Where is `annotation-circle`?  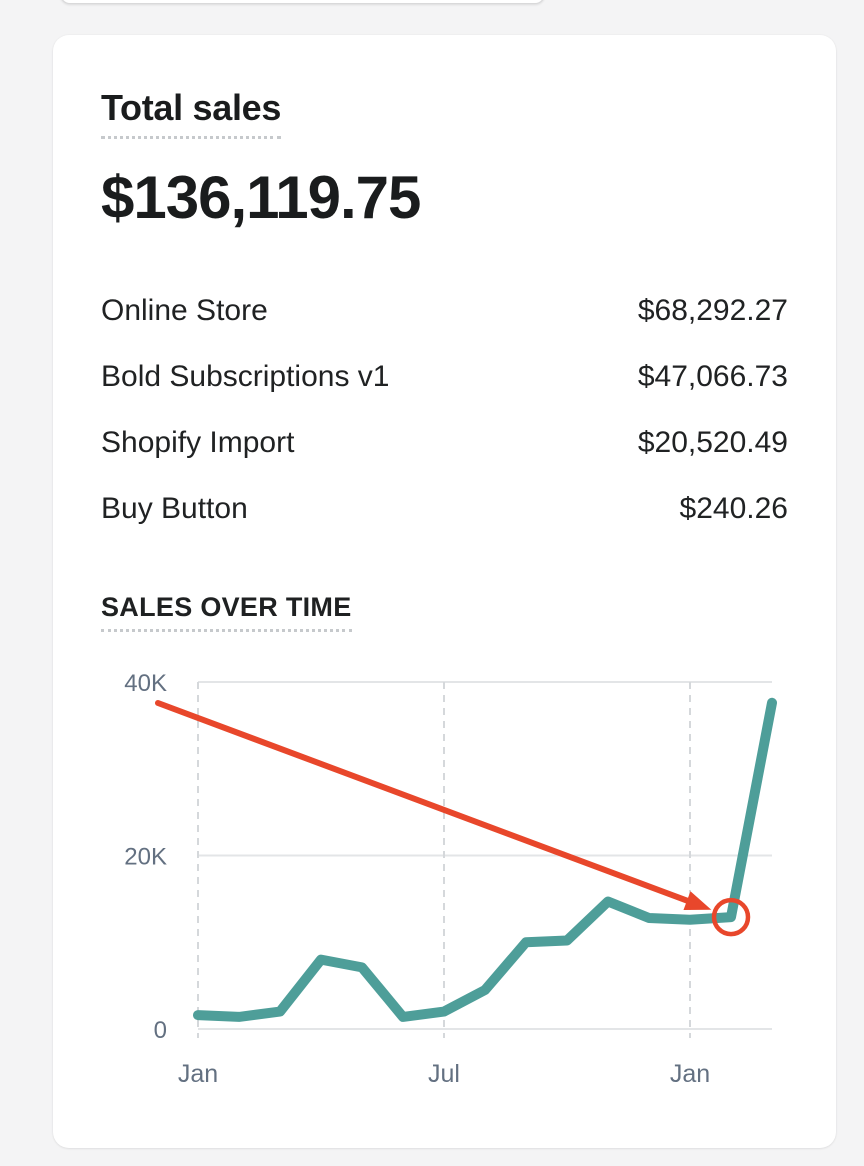
annotation-circle is located at coordinates (731, 917).